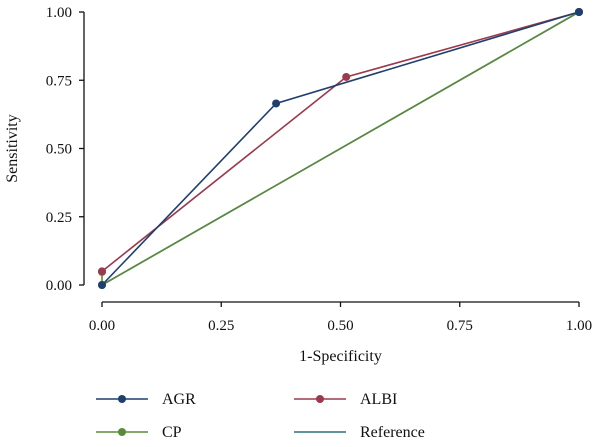 The height and width of the screenshot is (447, 600). What do you see at coordinates (221, 326) in the screenshot?
I see `x-tick-label: 0.25` at bounding box center [221, 326].